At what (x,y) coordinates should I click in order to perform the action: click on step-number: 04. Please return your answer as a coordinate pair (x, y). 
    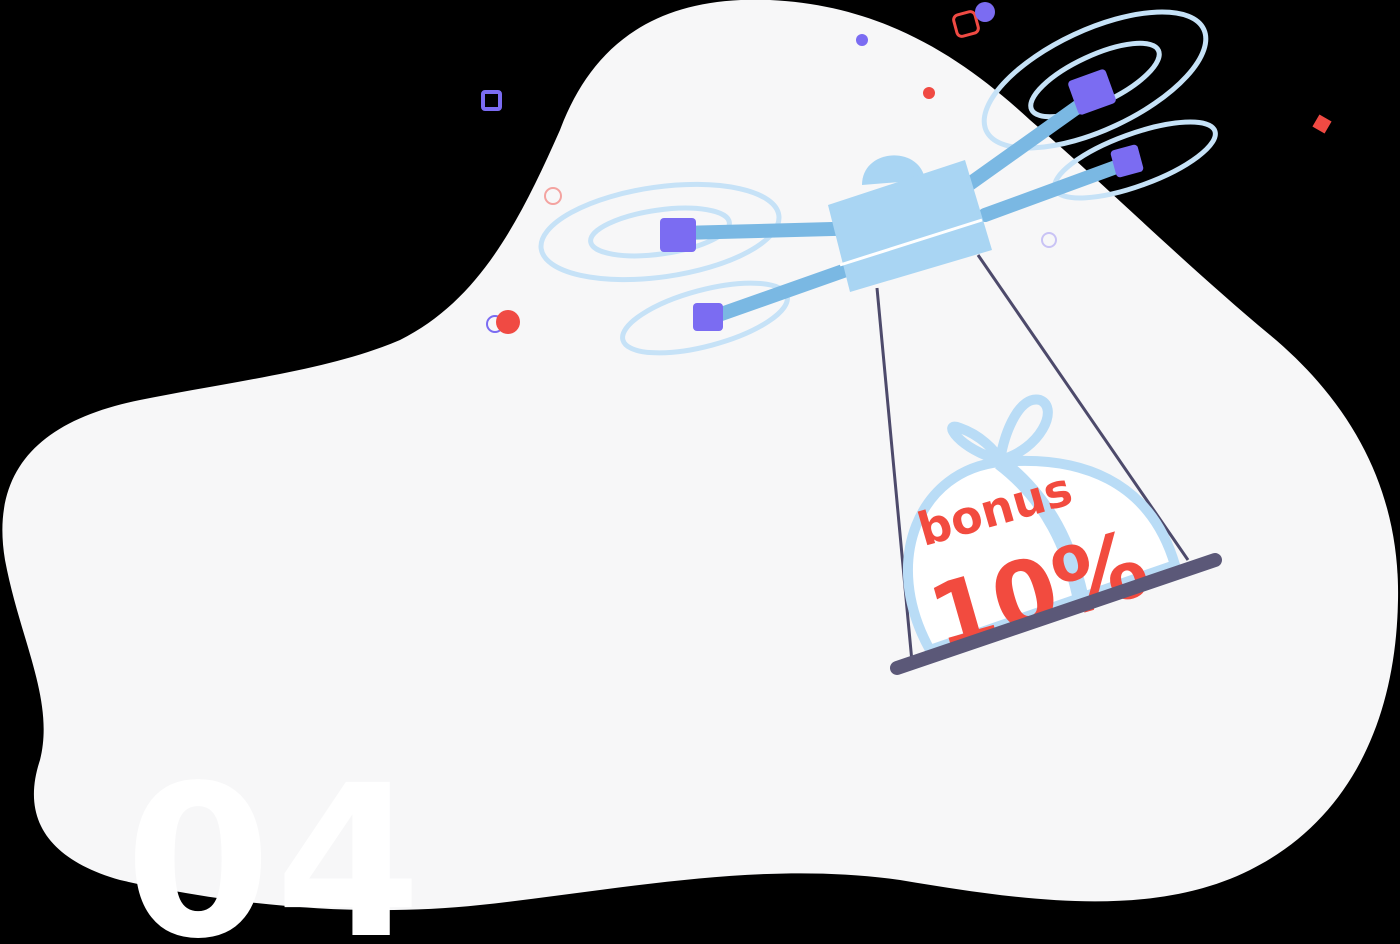
    Looking at the image, I should click on (275, 842).